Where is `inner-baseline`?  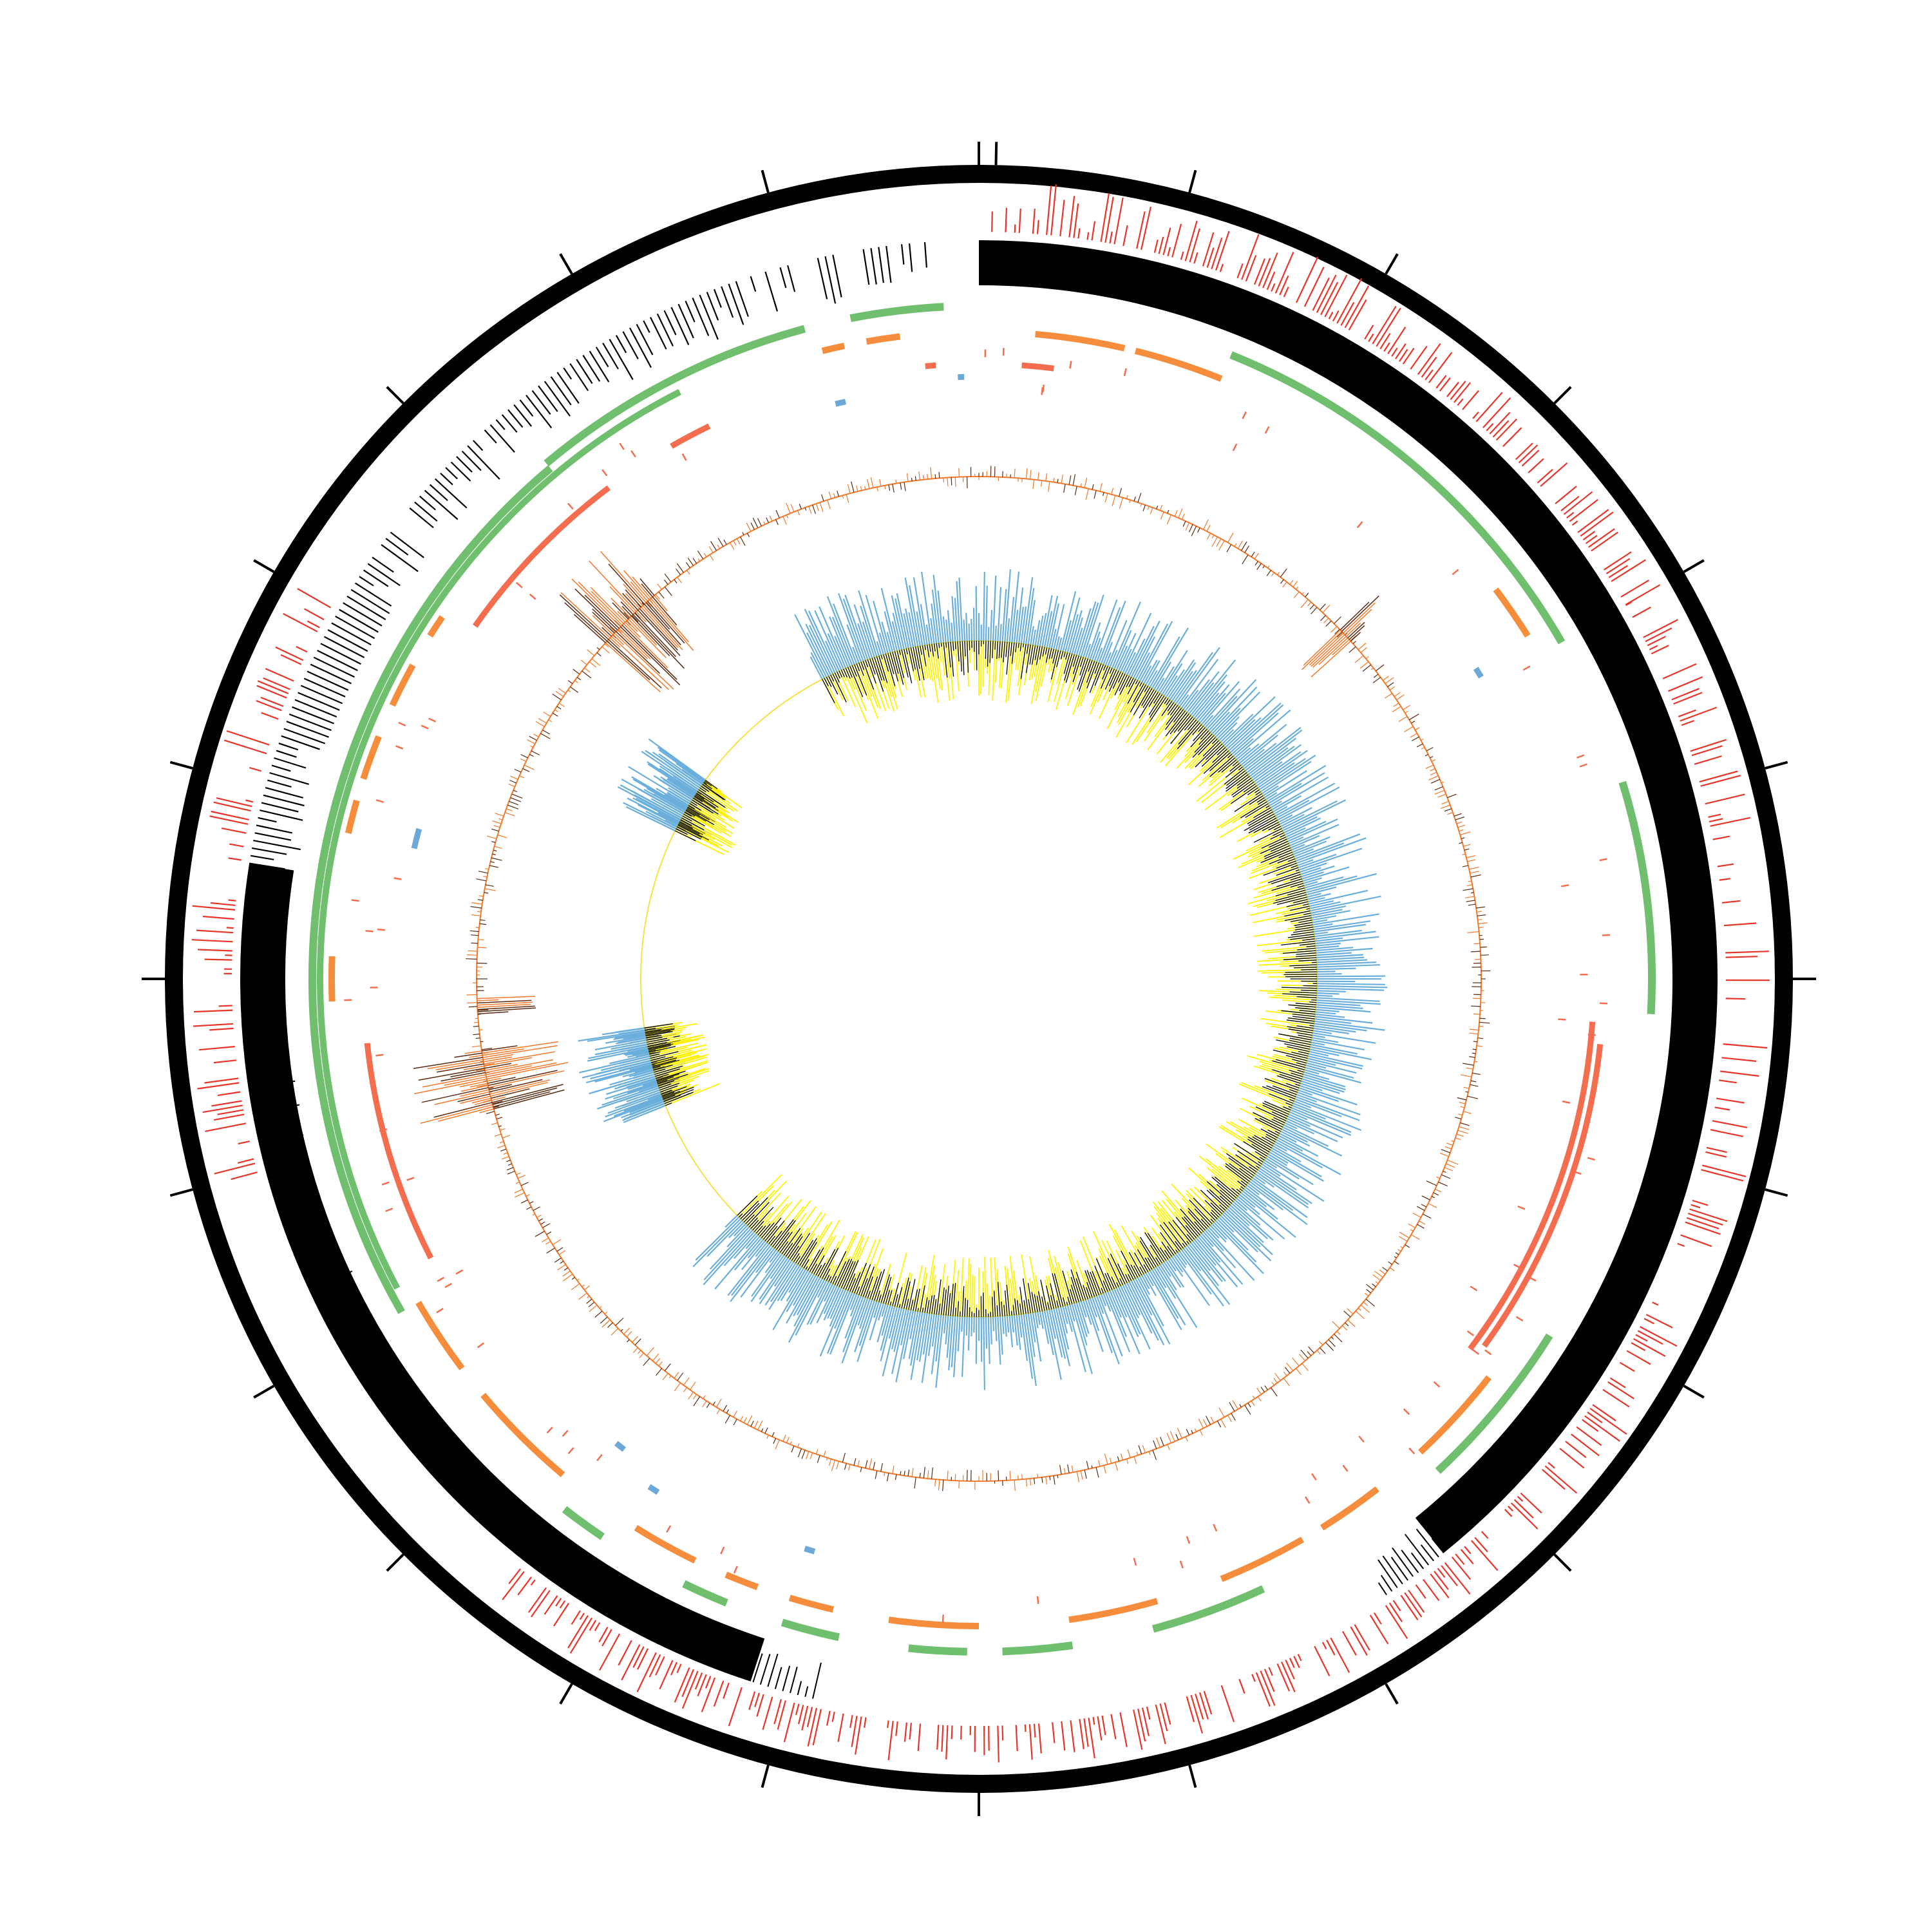 inner-baseline is located at coordinates (979, 979).